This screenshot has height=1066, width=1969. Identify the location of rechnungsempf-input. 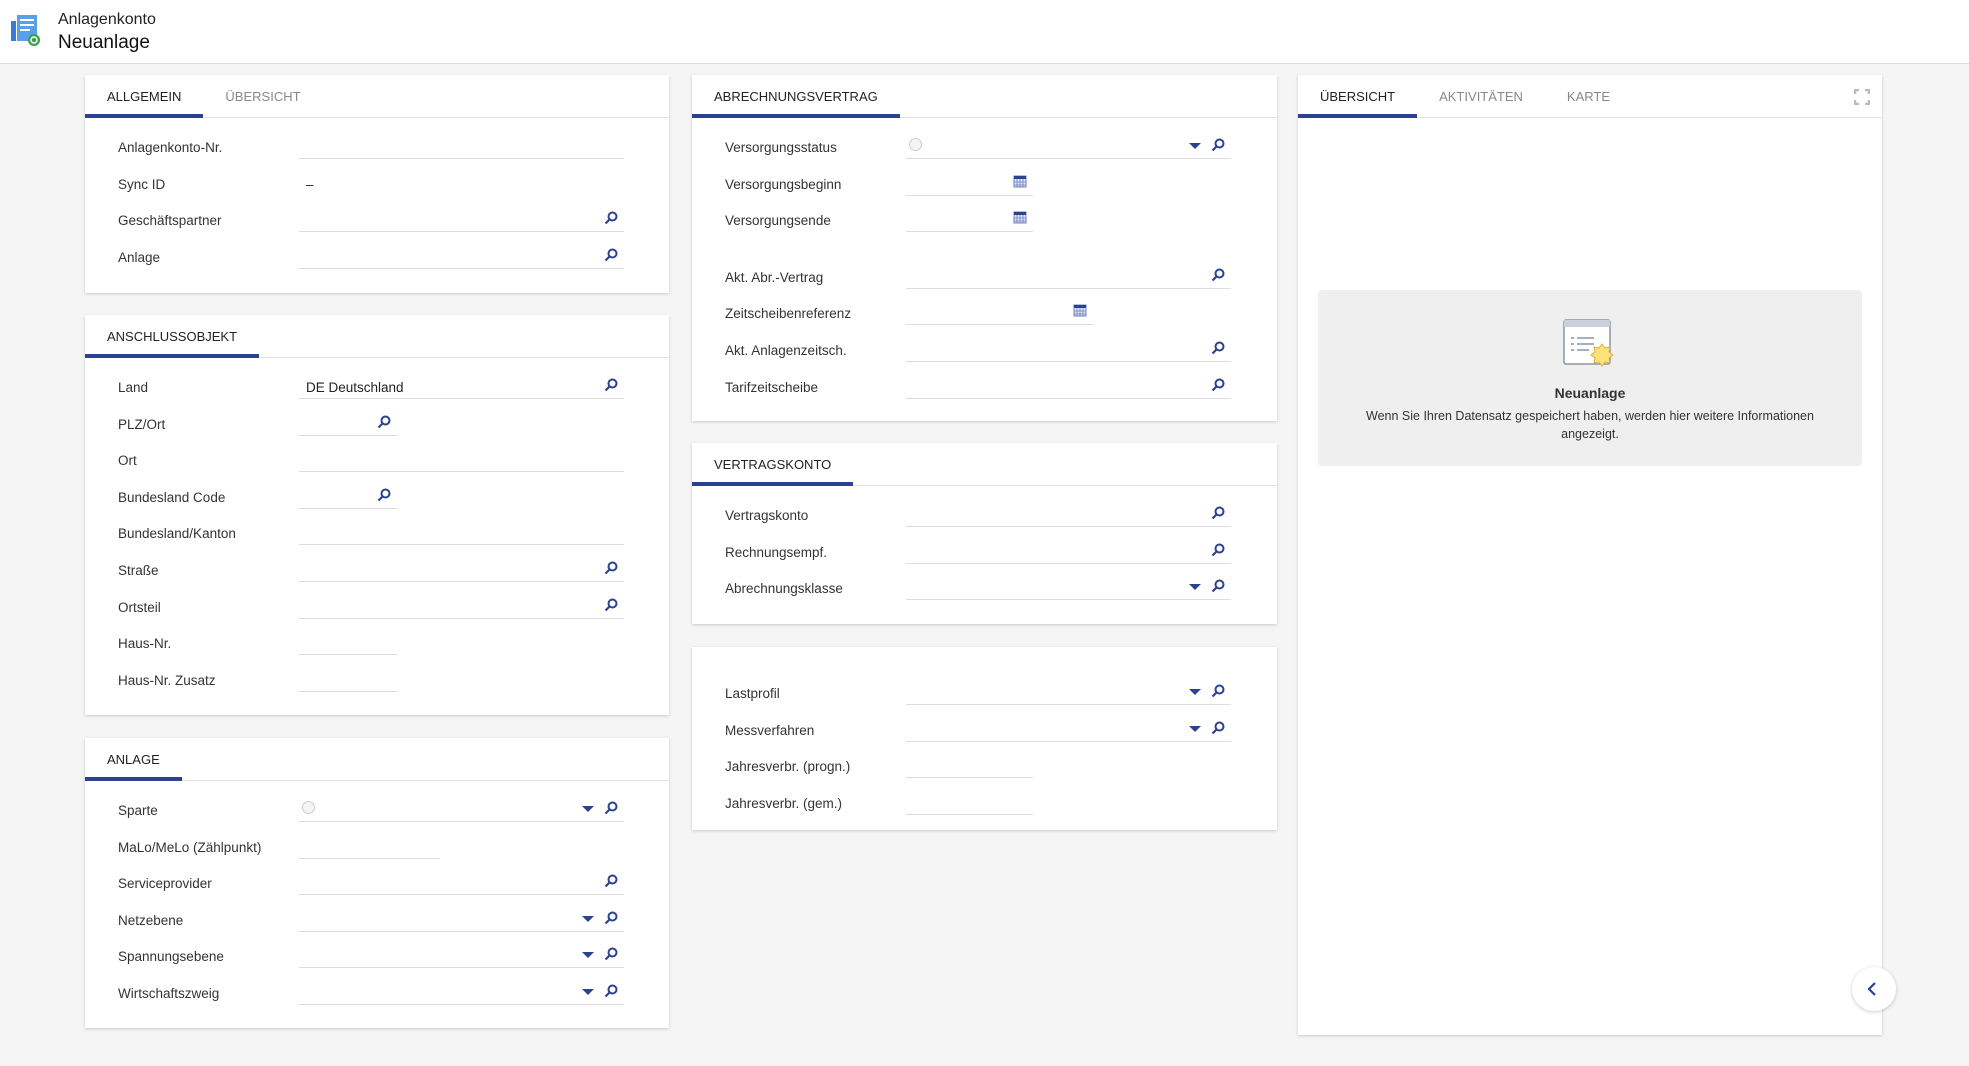
(1068, 549).